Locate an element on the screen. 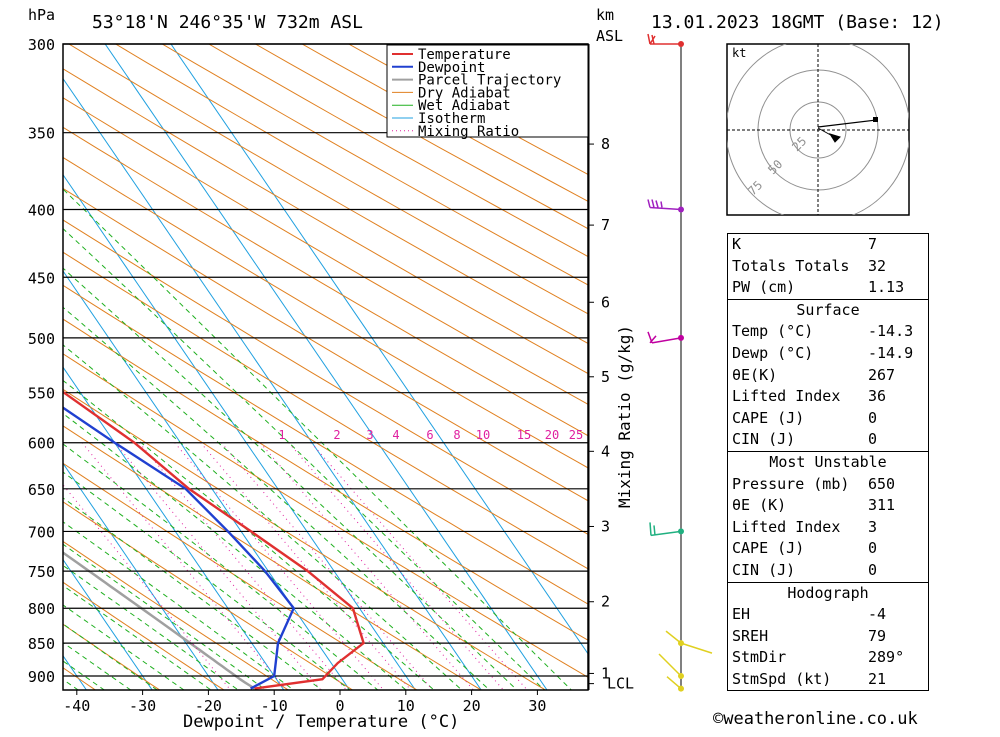 The image size is (1000, 737). legend-label: Parcel Trajectory is located at coordinates (489, 81).